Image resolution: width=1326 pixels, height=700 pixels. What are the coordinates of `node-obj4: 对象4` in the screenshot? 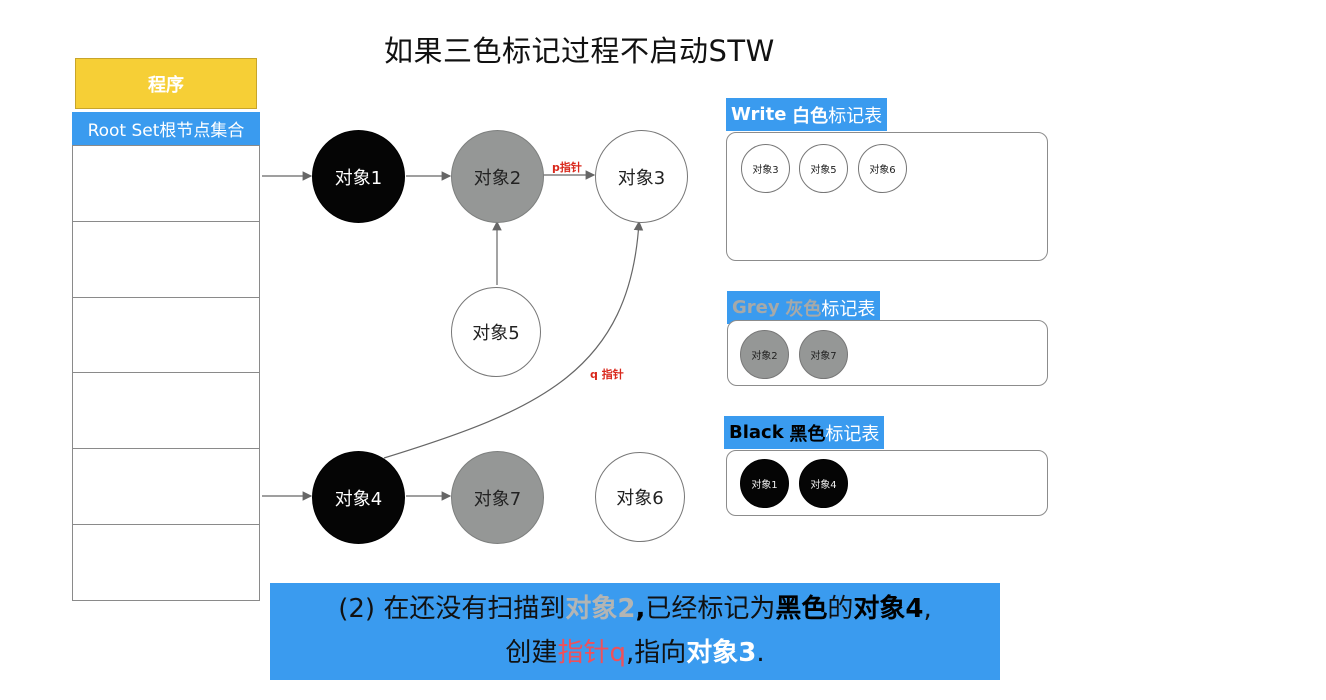 It's located at (358, 497).